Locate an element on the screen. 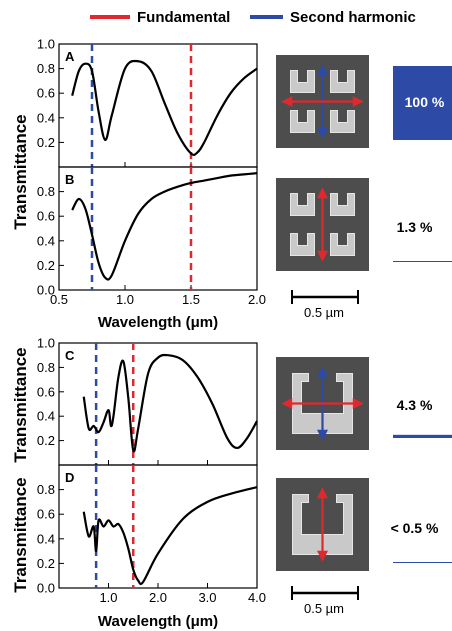 The height and width of the screenshot is (631, 452). x-tick-label: 0.5 is located at coordinates (59, 299).